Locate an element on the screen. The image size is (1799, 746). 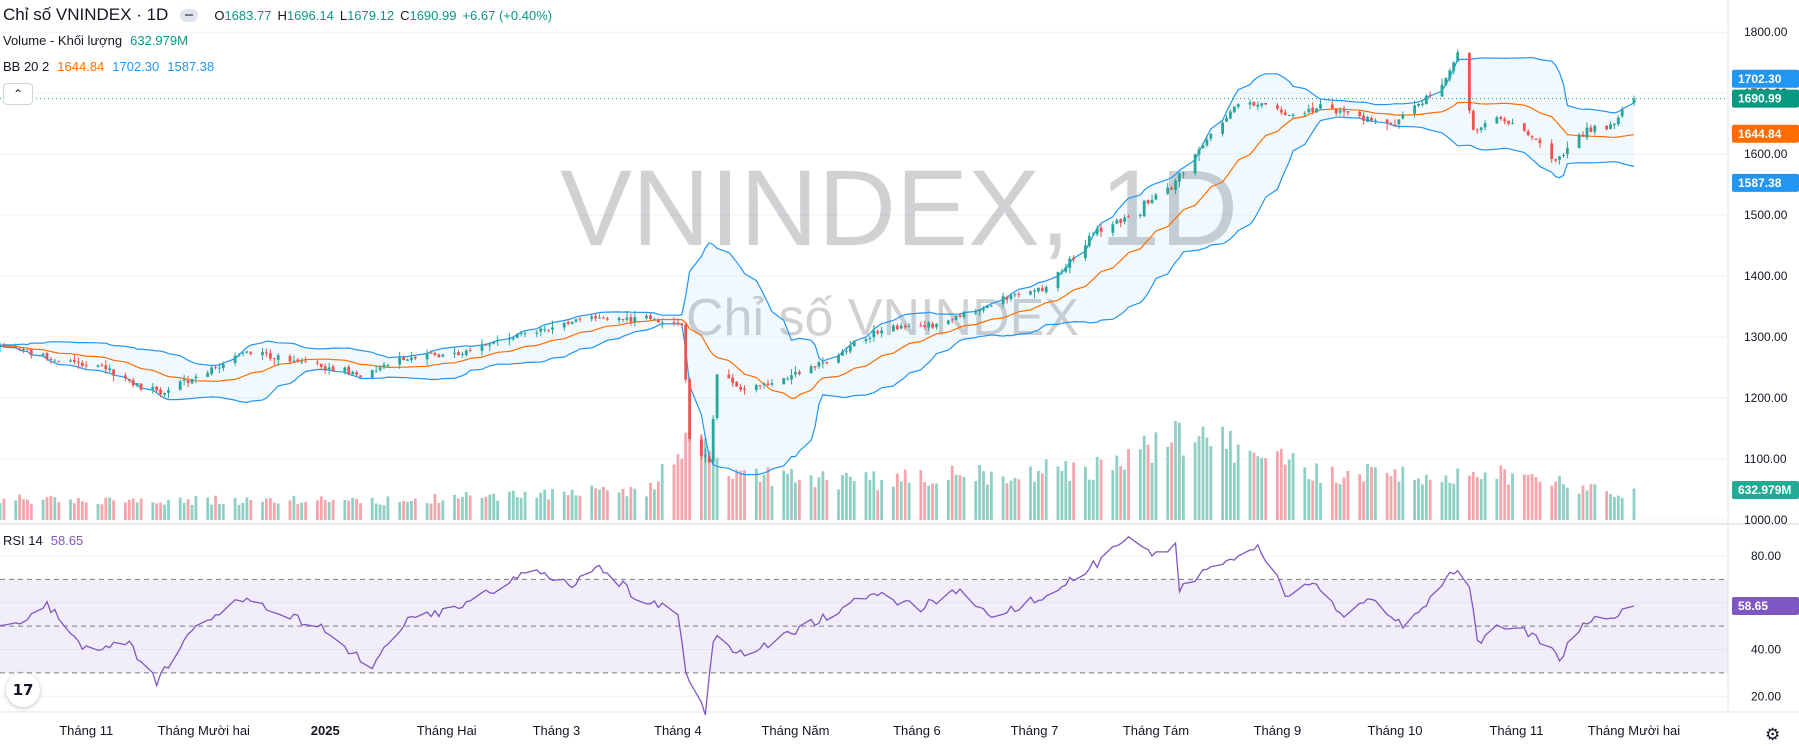
rsi-legend: RSI 14 58.65 is located at coordinates (43, 540).